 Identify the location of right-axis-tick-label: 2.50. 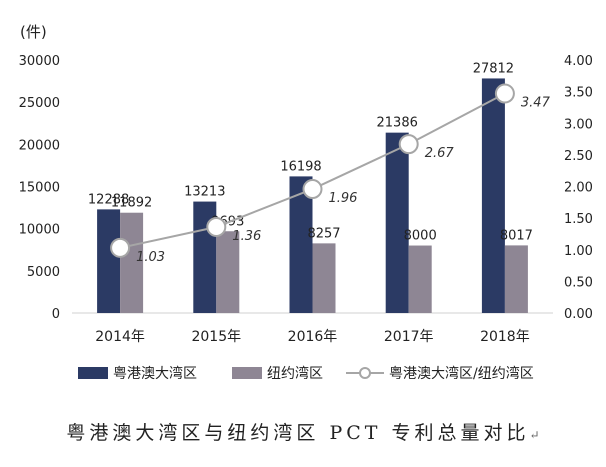
(578, 156).